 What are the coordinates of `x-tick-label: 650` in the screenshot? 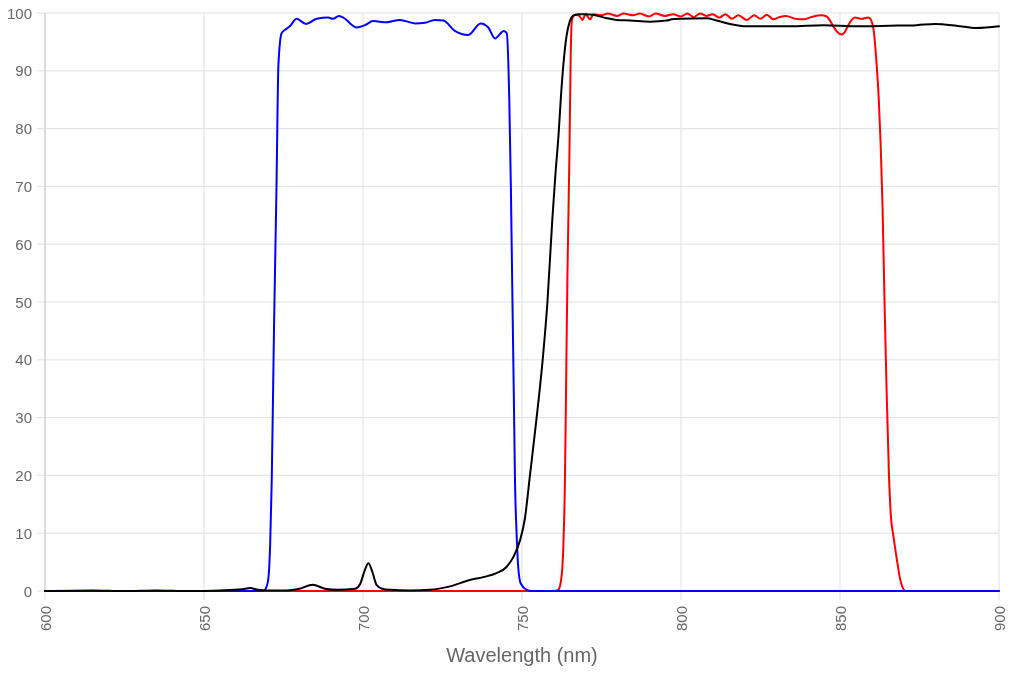 It's located at (204, 619).